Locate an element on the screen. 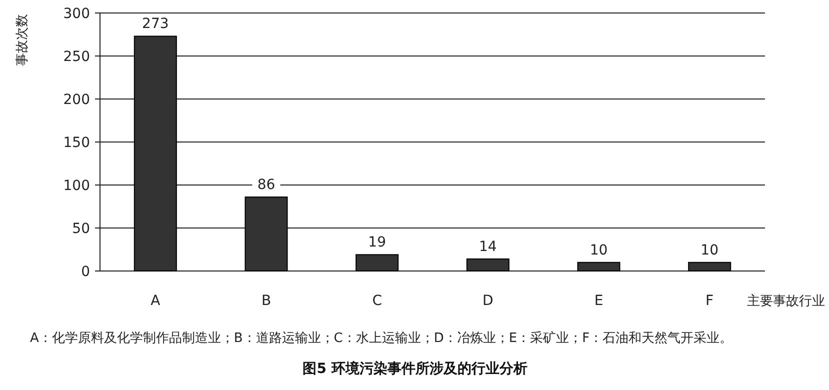 The width and height of the screenshot is (829, 390). y-tick-label: 0 is located at coordinates (85, 272).